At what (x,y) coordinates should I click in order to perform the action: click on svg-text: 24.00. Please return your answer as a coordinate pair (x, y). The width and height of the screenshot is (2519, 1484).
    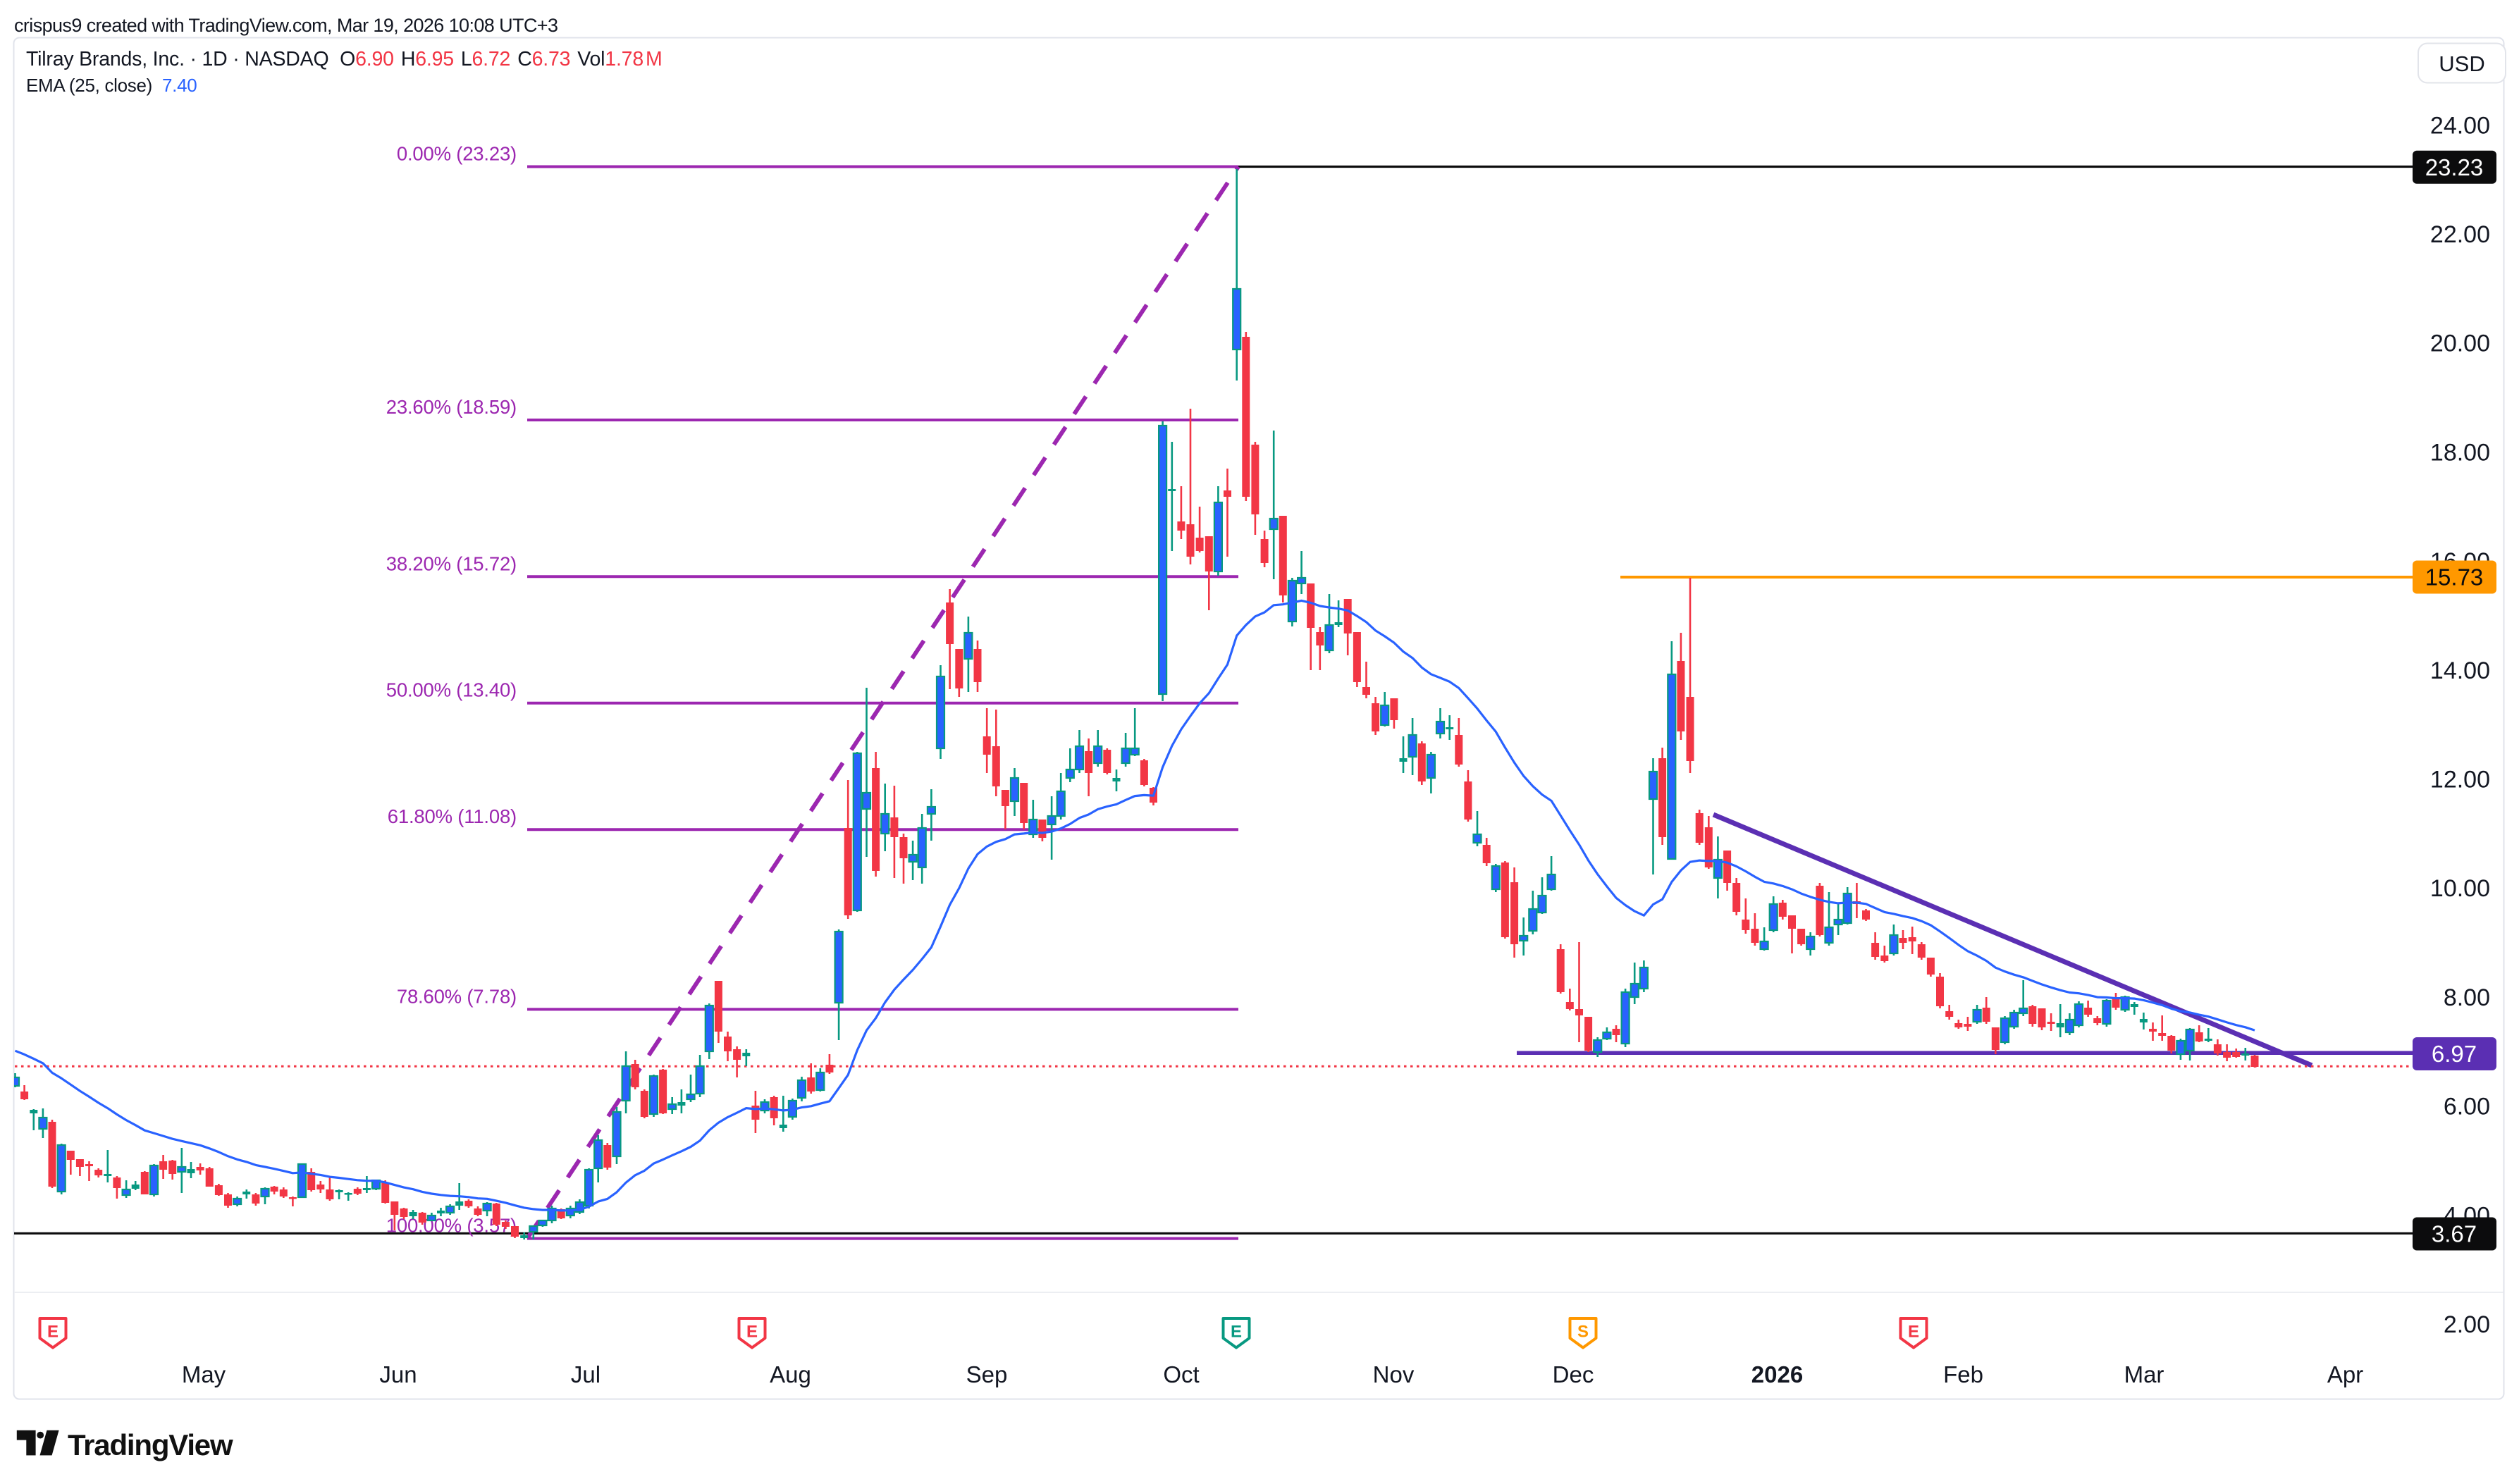
    Looking at the image, I should click on (2460, 125).